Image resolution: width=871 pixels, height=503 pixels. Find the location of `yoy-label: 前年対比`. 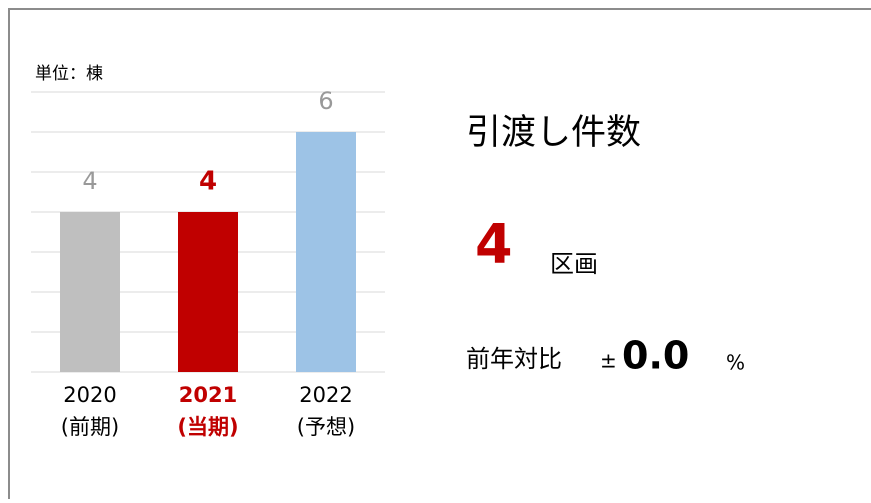

yoy-label: 前年対比 is located at coordinates (514, 359).